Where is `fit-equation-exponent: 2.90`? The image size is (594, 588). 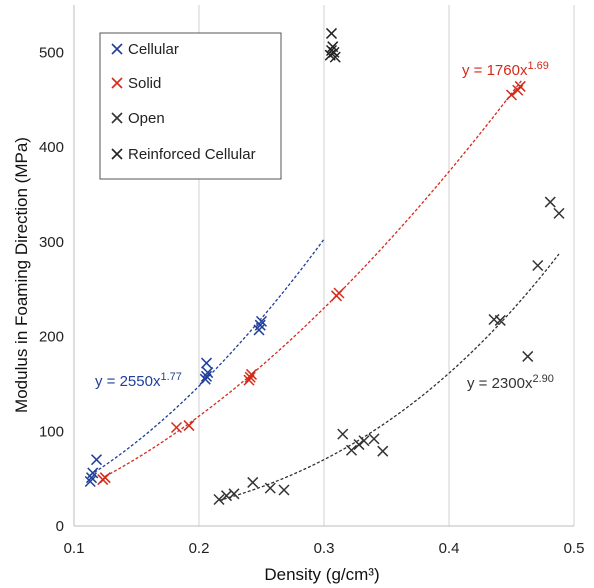
fit-equation-exponent: 2.90 is located at coordinates (542, 379).